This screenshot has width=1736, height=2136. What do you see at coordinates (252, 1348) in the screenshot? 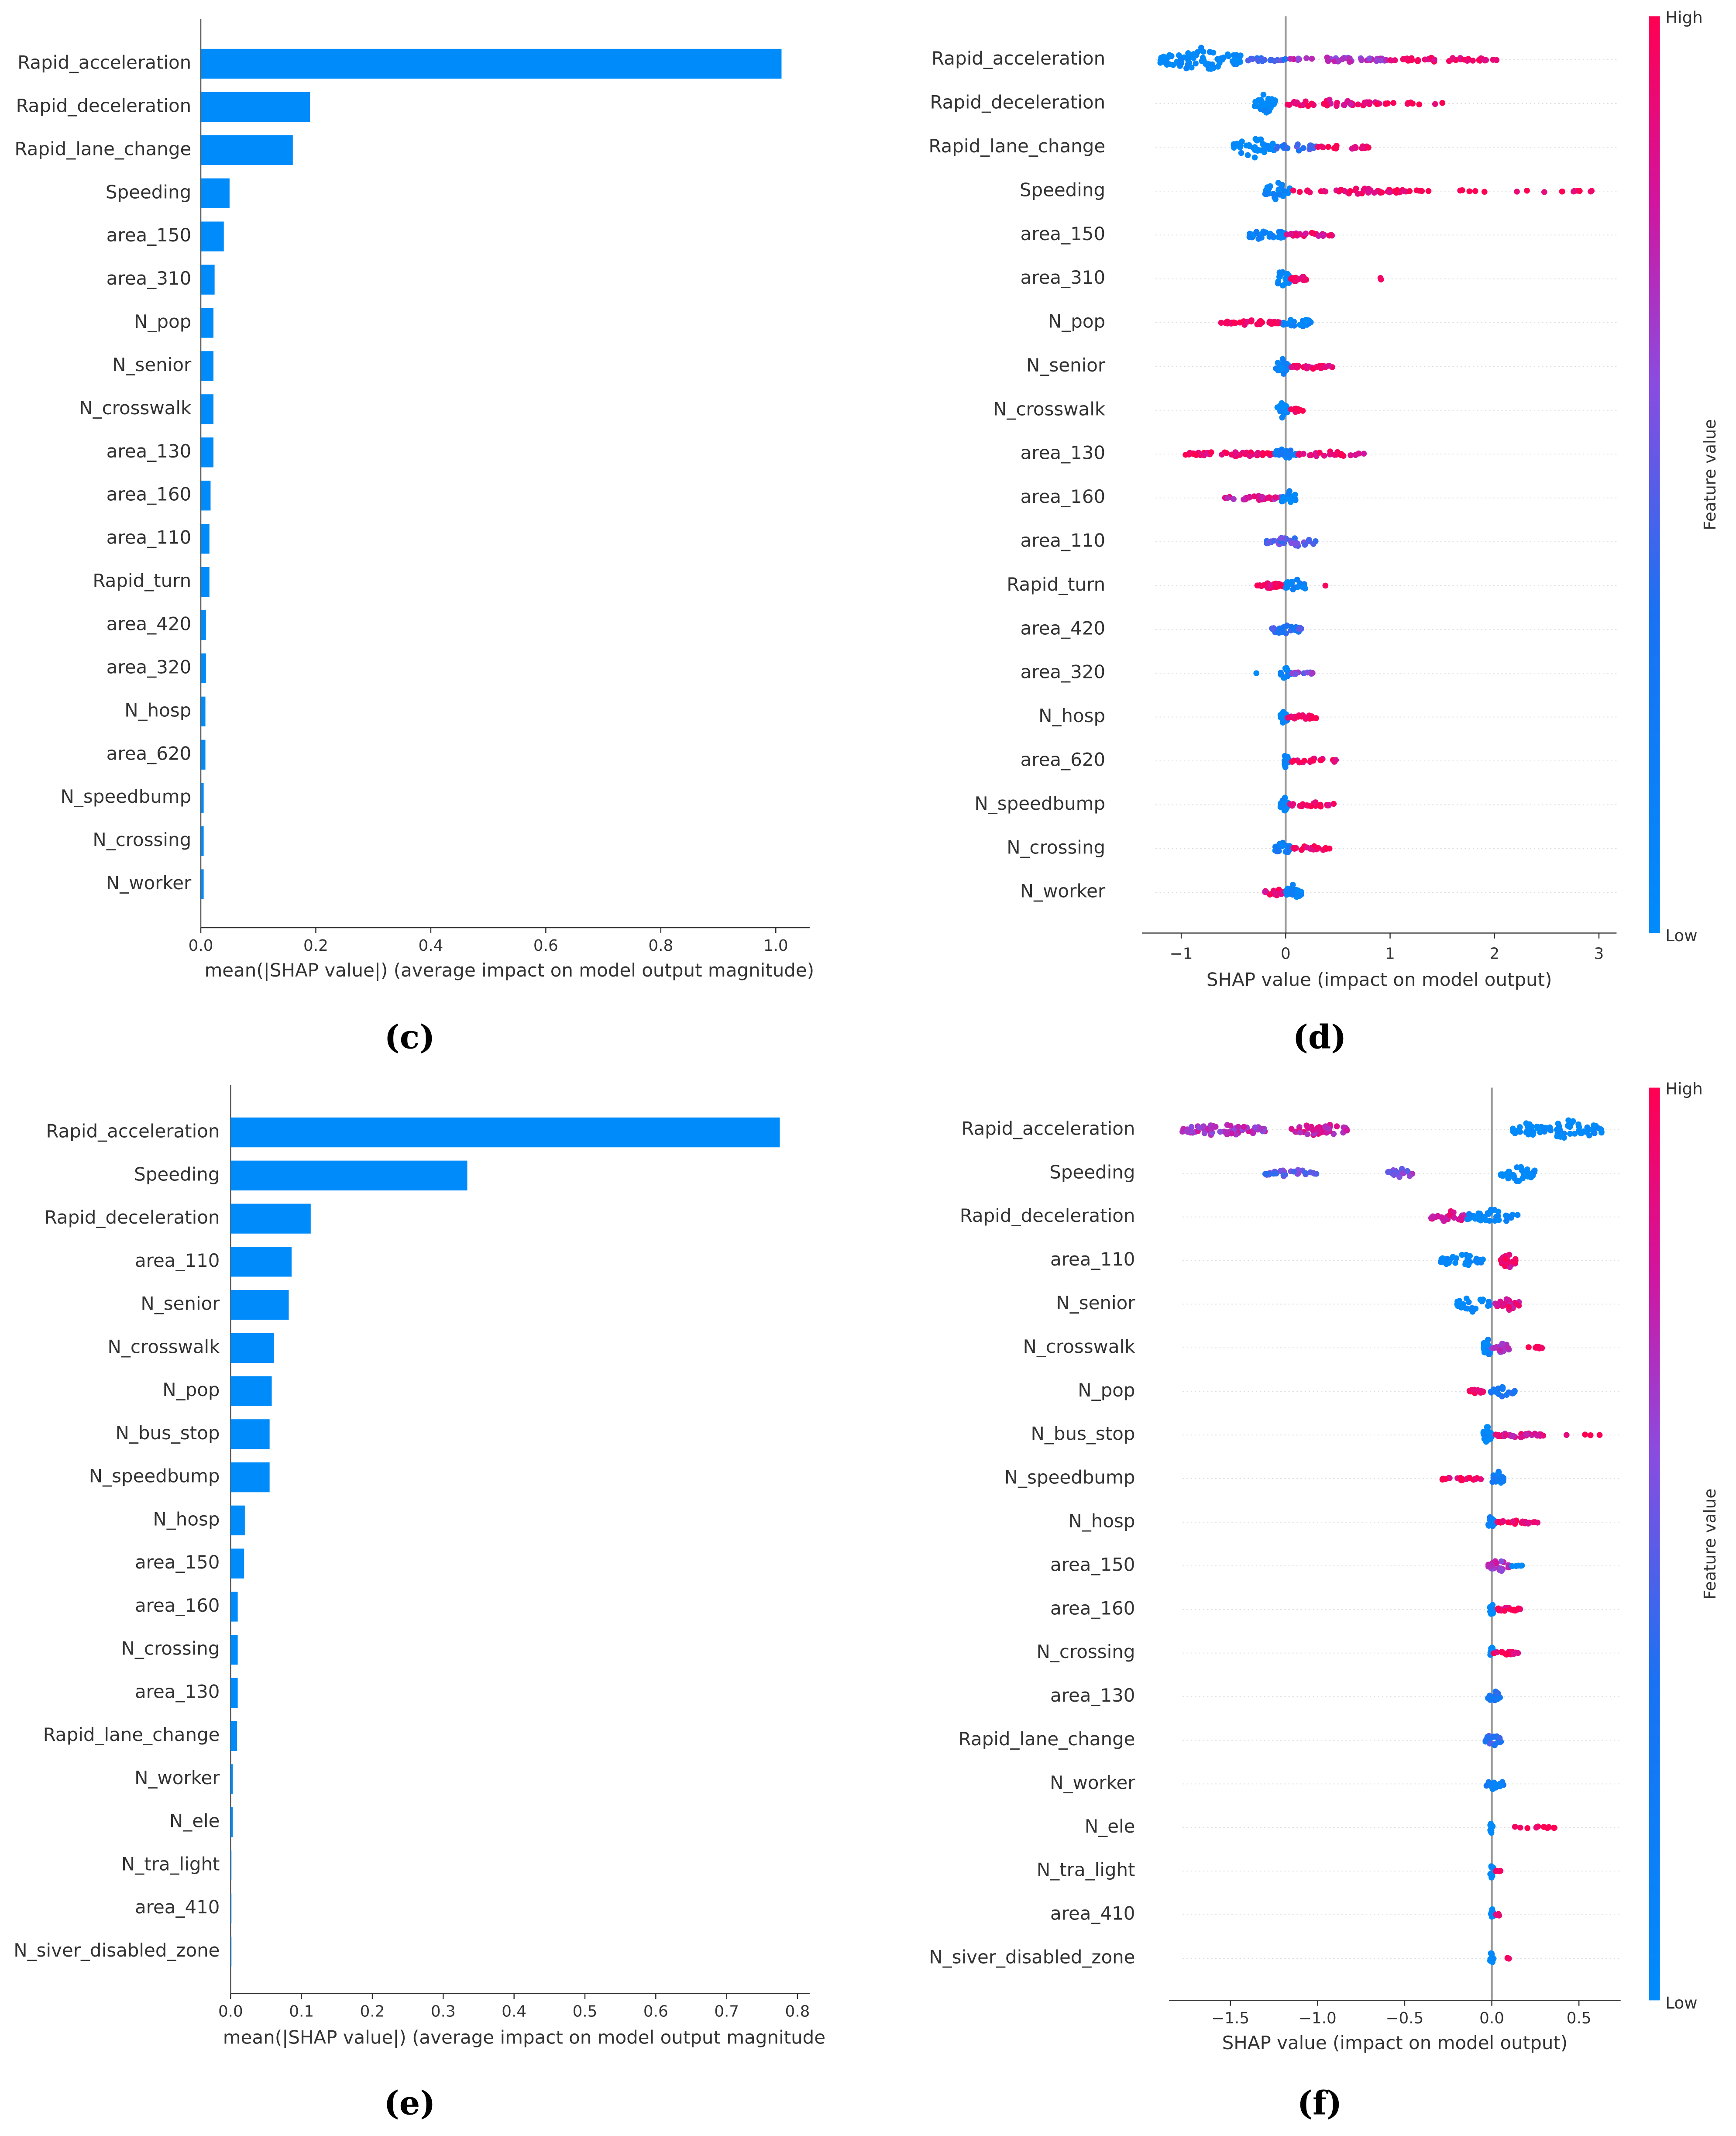
I see `bar-N_crosswalk` at bounding box center [252, 1348].